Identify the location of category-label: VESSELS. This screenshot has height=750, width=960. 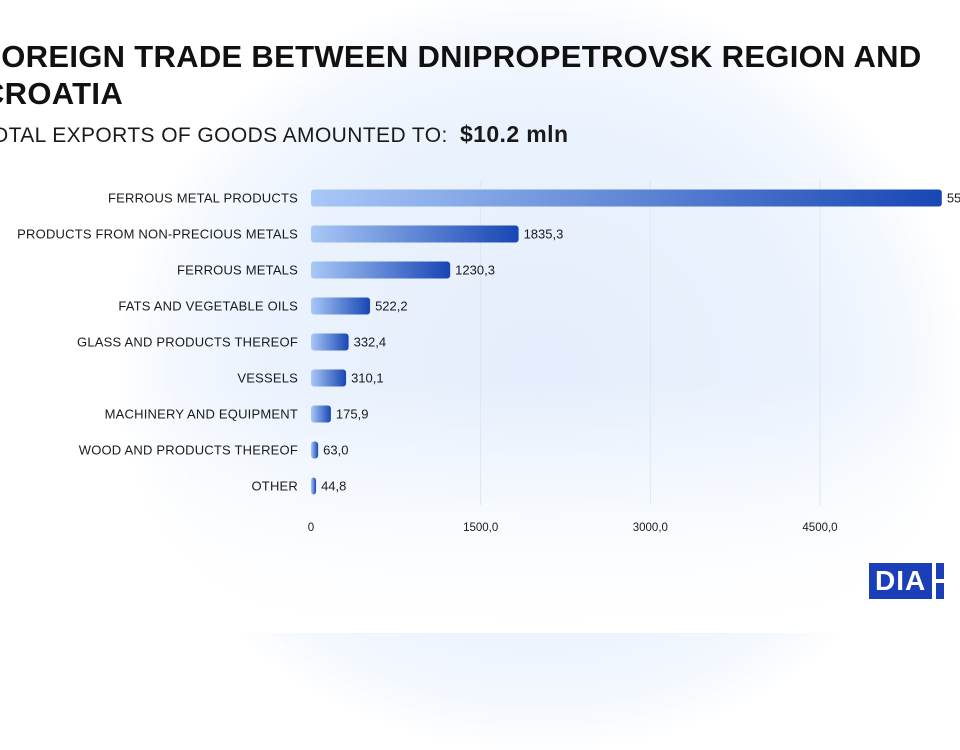
(267, 378).